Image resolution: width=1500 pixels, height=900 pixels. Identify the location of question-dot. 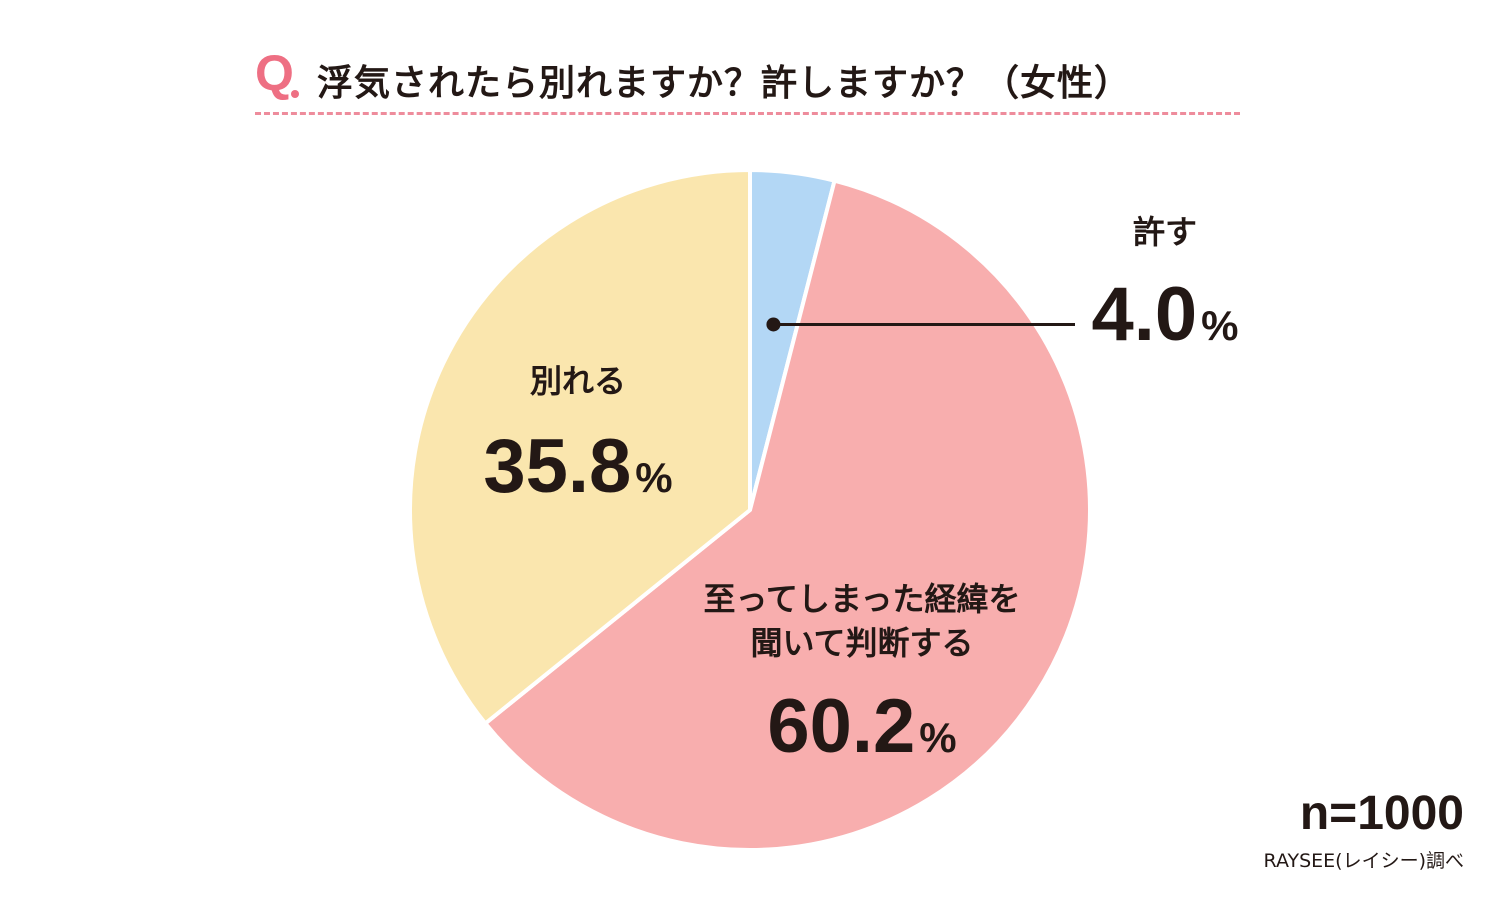
(295, 94).